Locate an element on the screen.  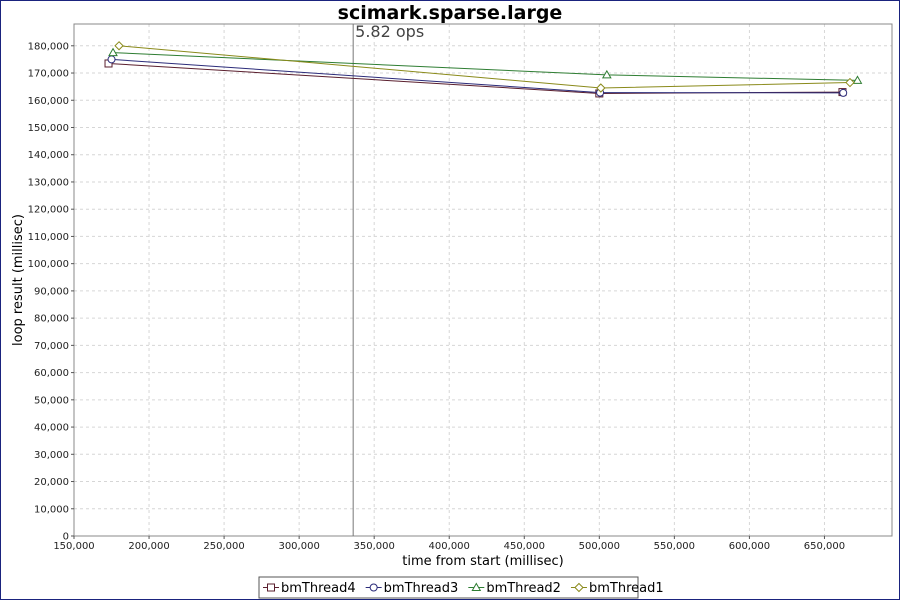
y-tick-label: 120,000 is located at coordinates (48, 210).